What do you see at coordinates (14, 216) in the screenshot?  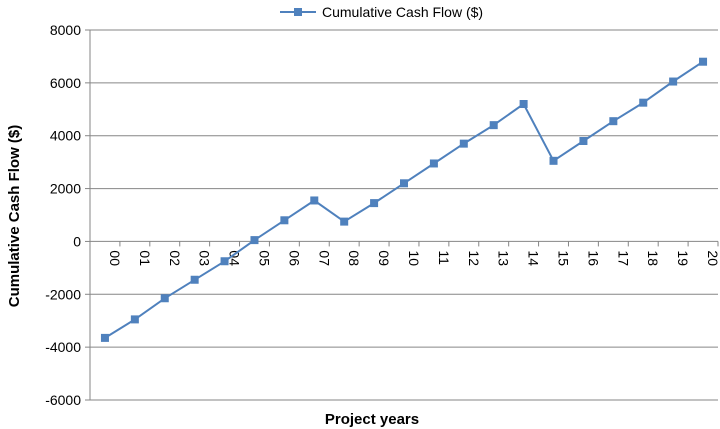 I see `y-axis-title: Cumulative Cash Flow ($)` at bounding box center [14, 216].